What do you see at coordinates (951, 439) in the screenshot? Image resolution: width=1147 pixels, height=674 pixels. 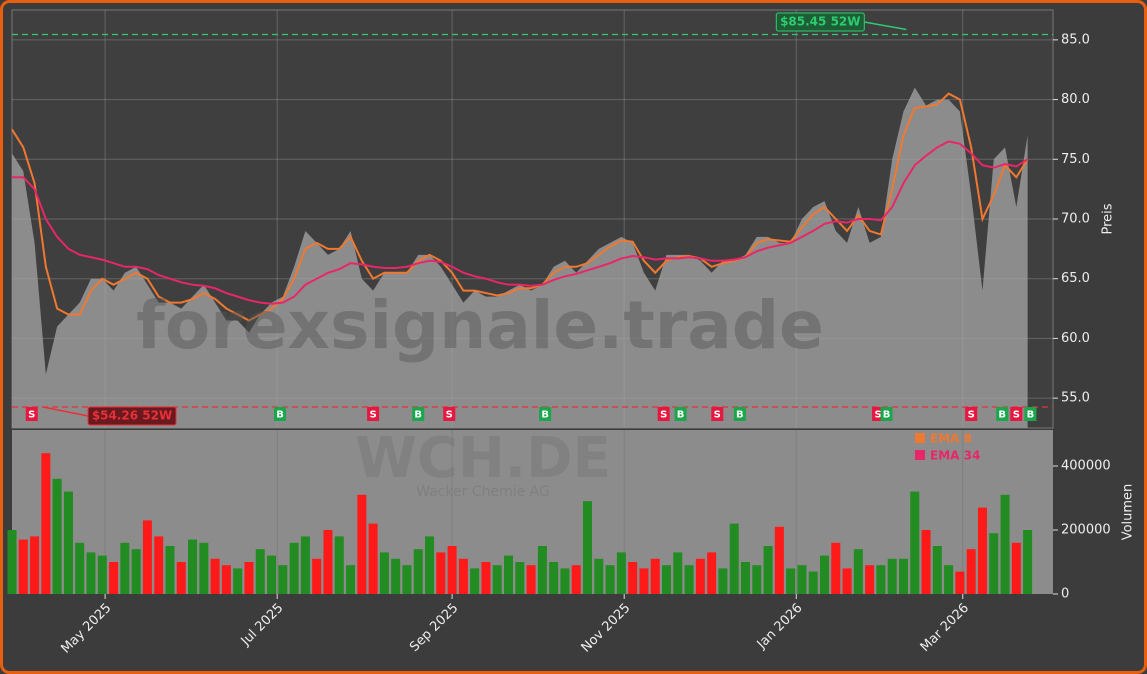 I see `legend-label: EMA 8` at bounding box center [951, 439].